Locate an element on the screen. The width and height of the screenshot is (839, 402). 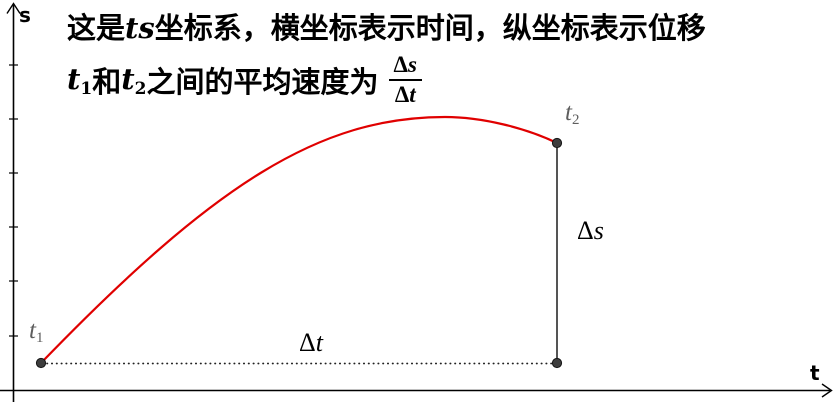
caption-line1-post: 坐标系，横坐标表示时间，纵坐标表示位移 is located at coordinates (430, 29).